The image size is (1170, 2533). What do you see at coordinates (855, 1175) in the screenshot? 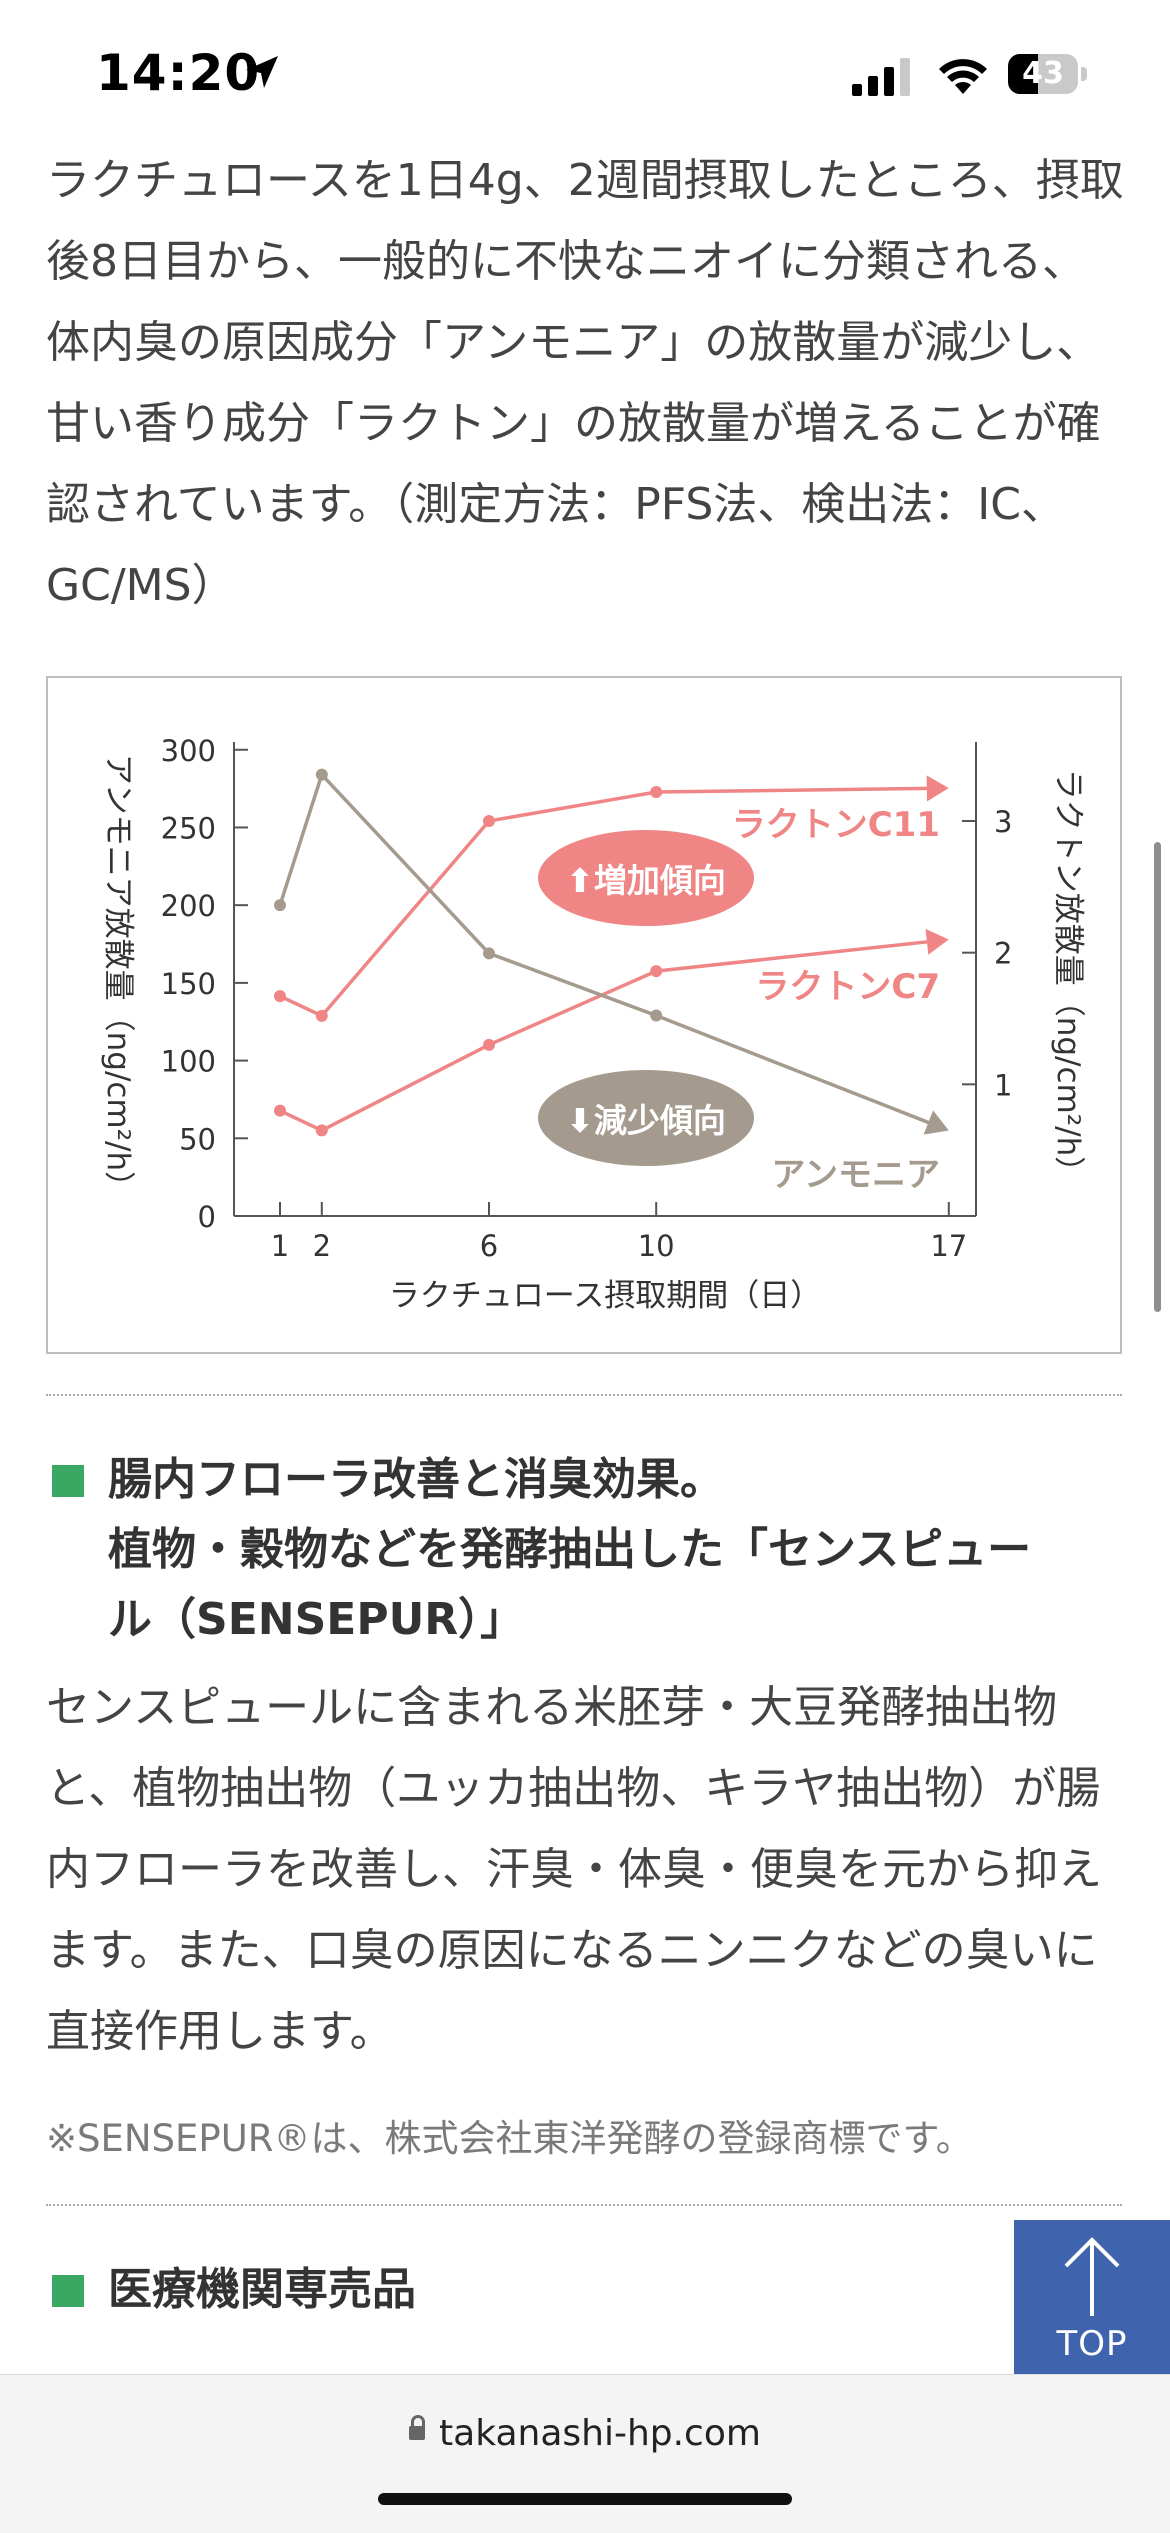
I see `series-label-ammonia: アンモニア` at bounding box center [855, 1175].